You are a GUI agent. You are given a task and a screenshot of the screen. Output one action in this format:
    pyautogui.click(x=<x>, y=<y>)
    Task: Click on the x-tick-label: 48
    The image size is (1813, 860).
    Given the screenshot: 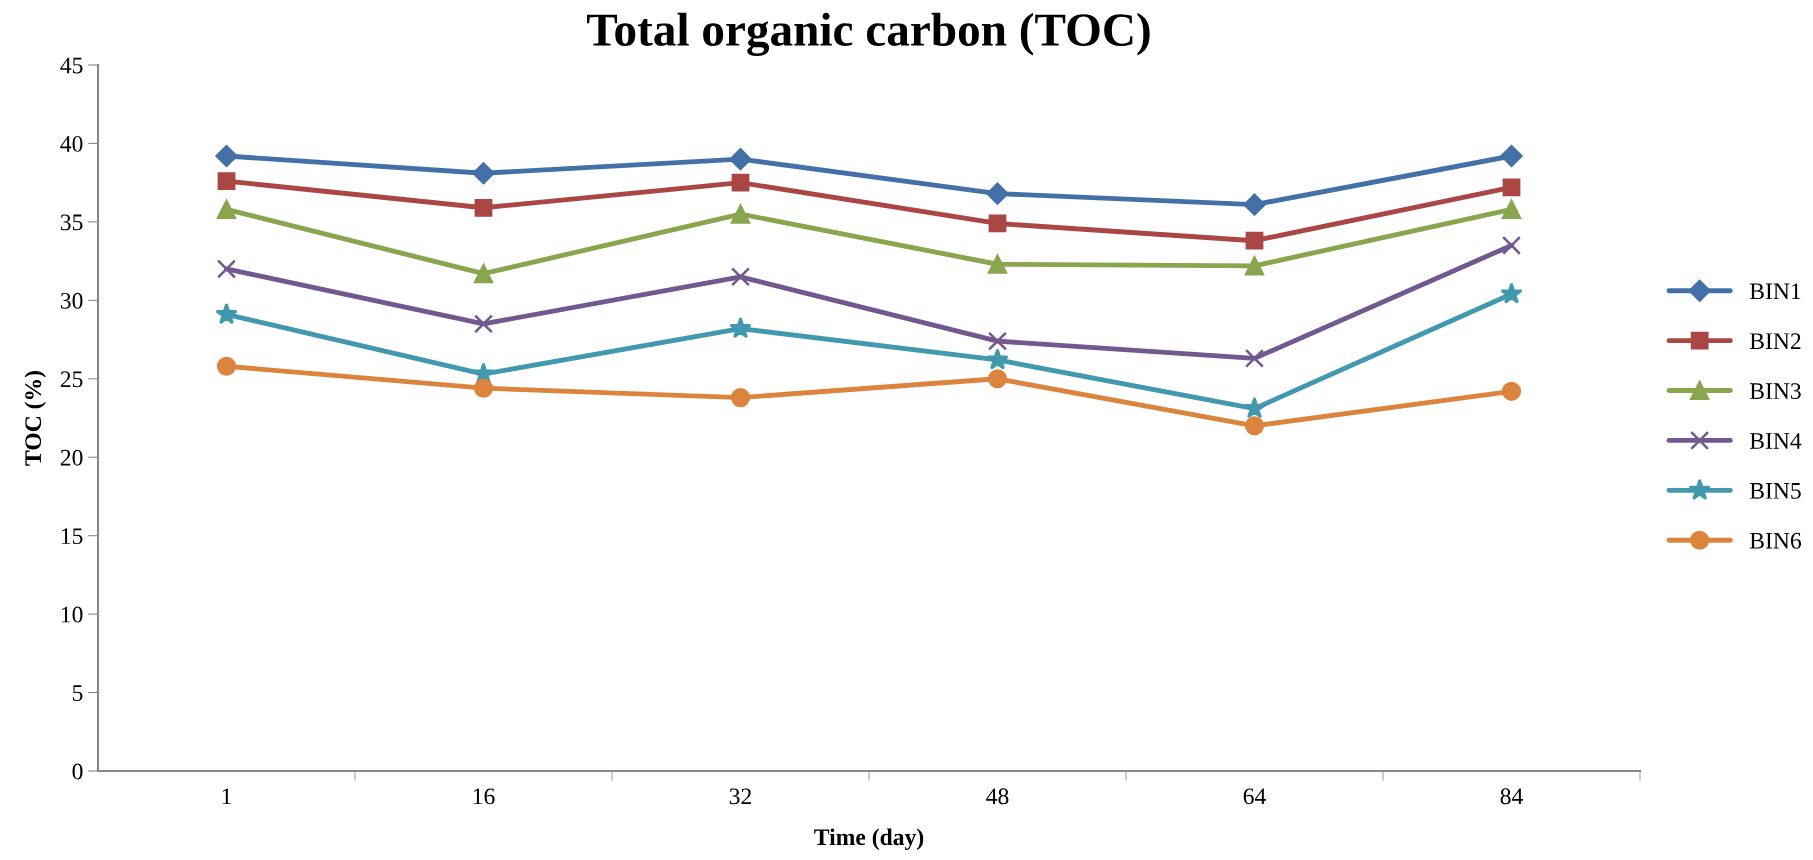 What is the action you would take?
    pyautogui.click(x=997, y=796)
    